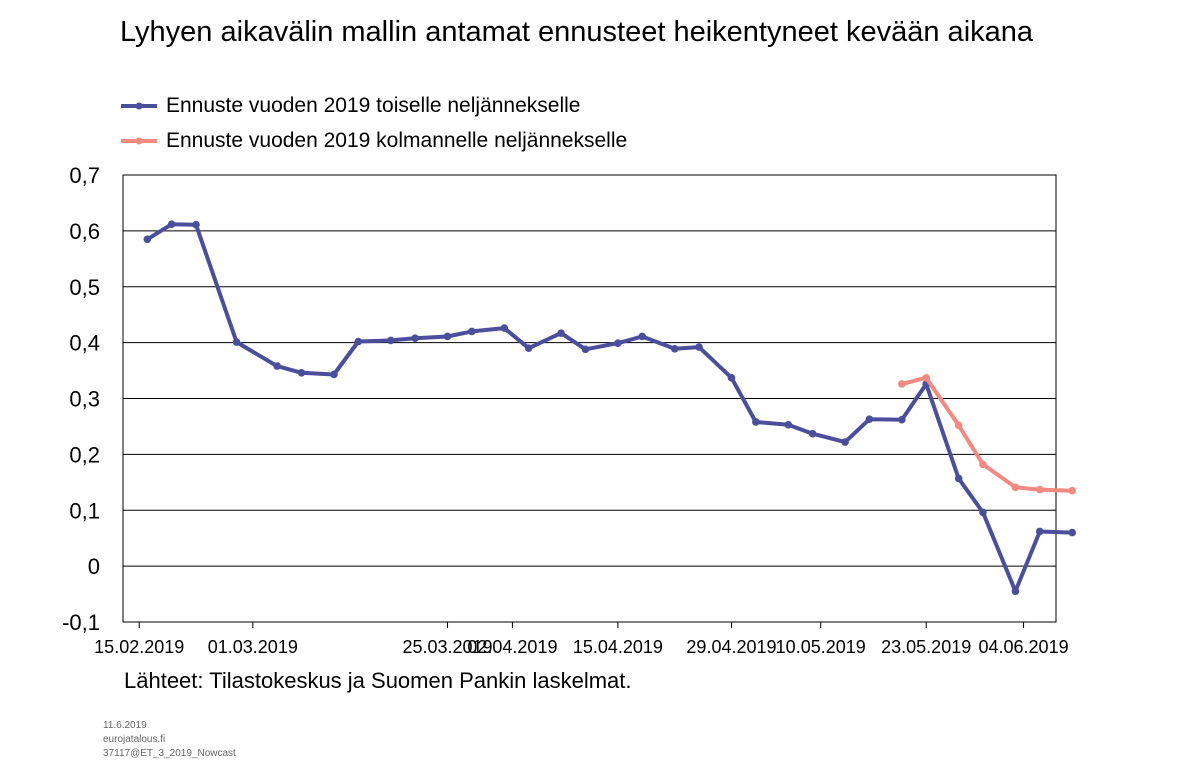 The width and height of the screenshot is (1191, 777). Describe the element at coordinates (253, 647) in the screenshot. I see `x-tick-label: 01.03.2019` at that location.